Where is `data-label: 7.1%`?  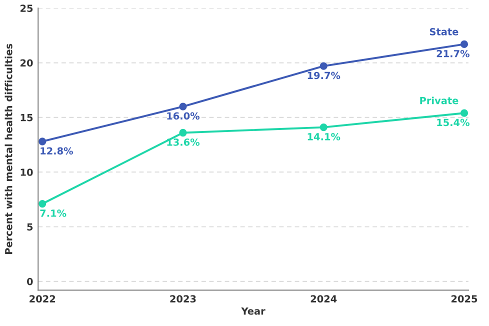 data-label: 7.1% is located at coordinates (53, 213).